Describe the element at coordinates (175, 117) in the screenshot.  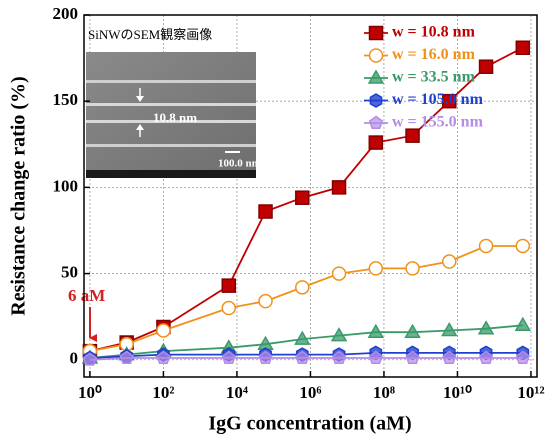
I see `inset-width-label: 10.8 nm` at that location.